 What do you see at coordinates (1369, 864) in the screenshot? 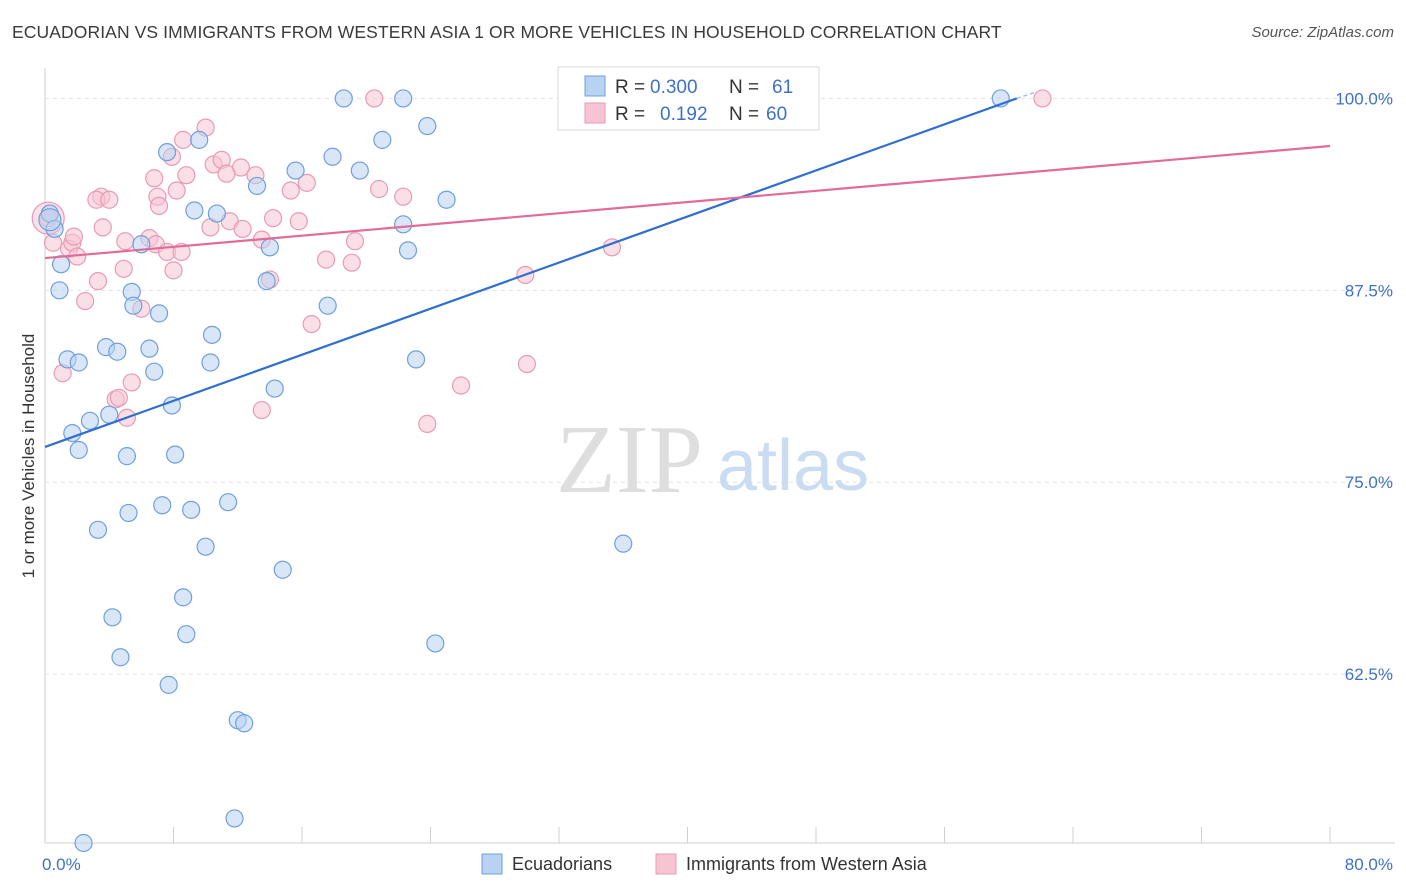
I see `x-tick-label-max: 80.0%` at bounding box center [1369, 864].